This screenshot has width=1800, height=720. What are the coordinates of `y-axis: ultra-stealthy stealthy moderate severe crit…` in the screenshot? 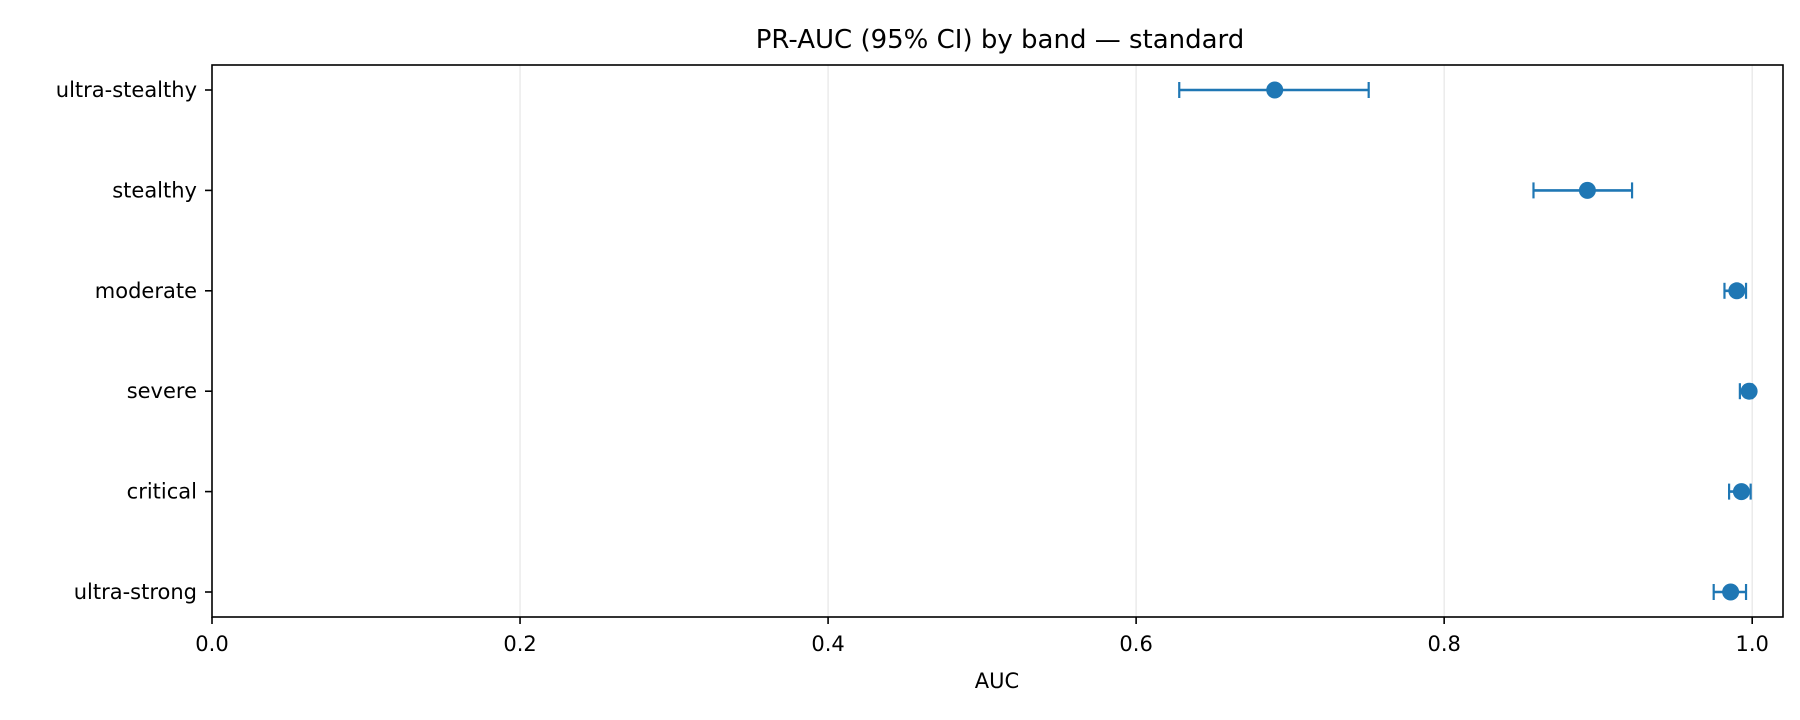 It's located at (134, 341).